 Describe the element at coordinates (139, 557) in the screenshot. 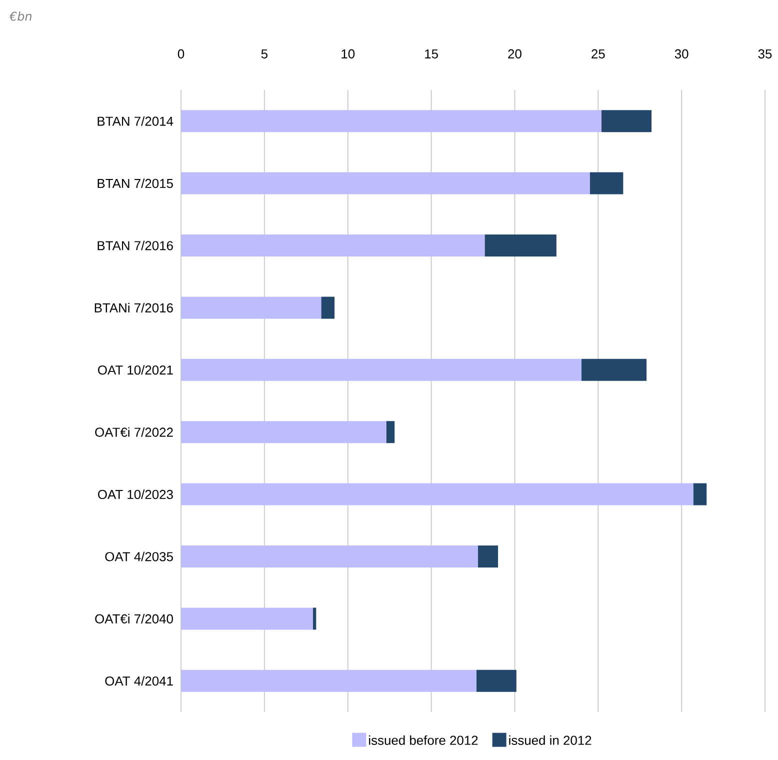

I see `y-tick-label: OAT 4/2035` at that location.